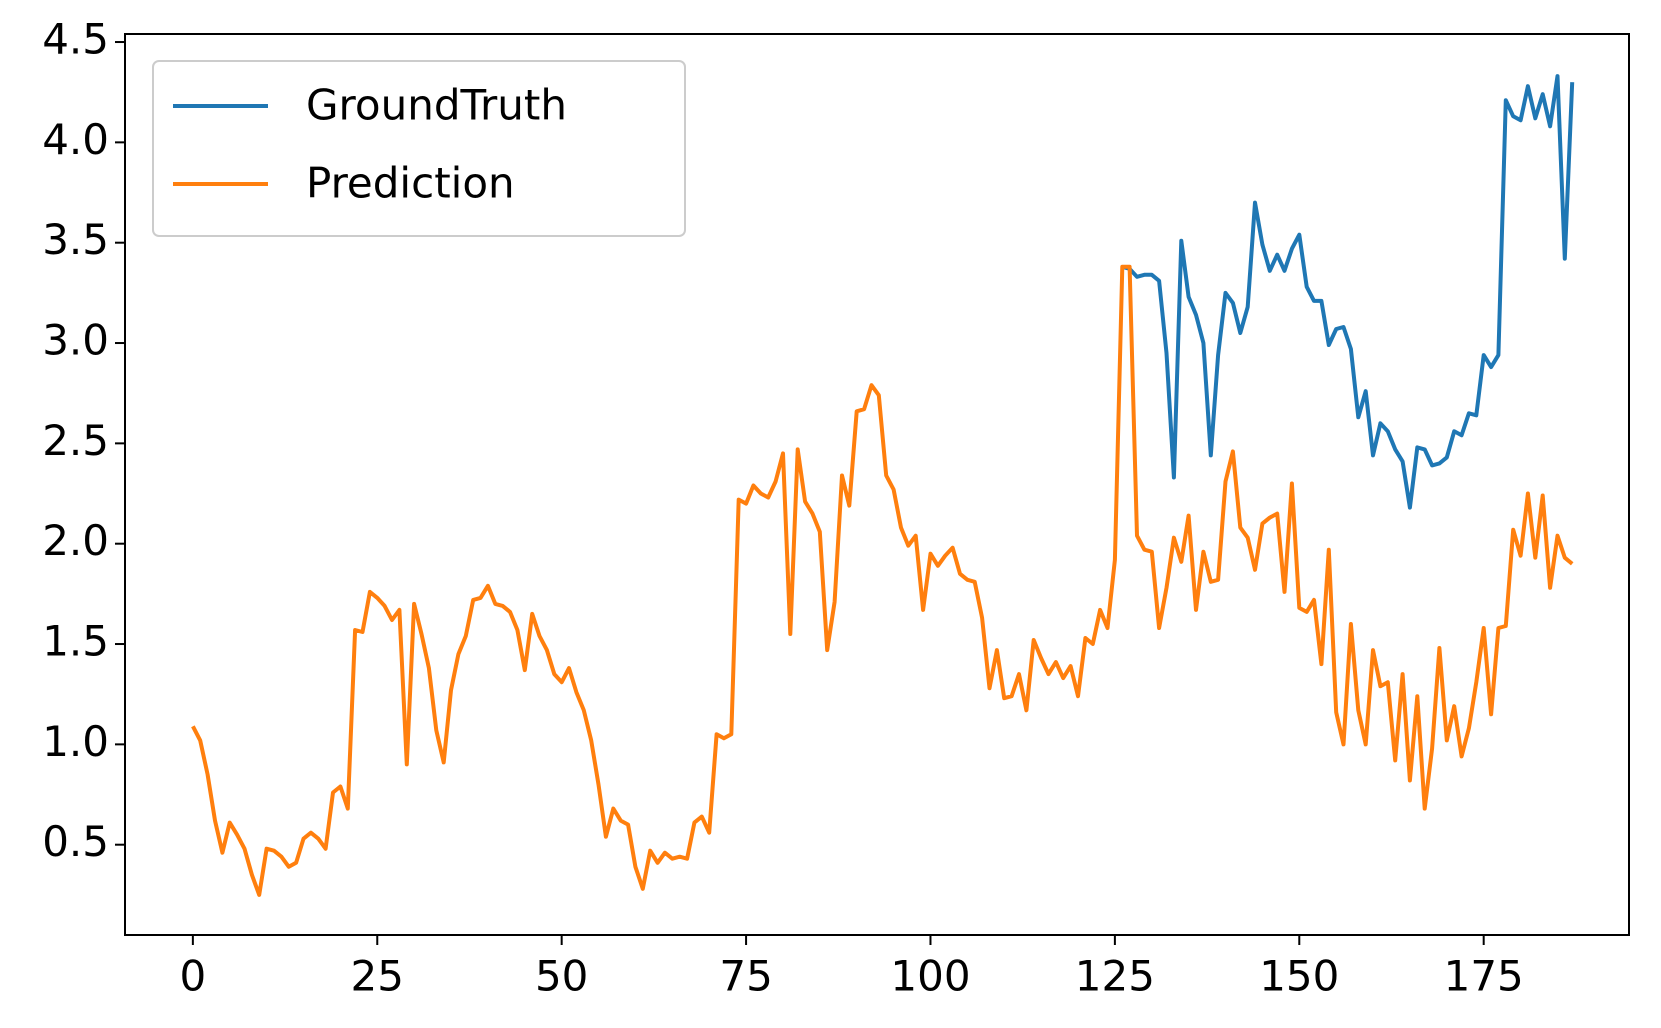 The height and width of the screenshot is (1028, 1661). What do you see at coordinates (930, 976) in the screenshot?
I see `x-tick-label: 100` at bounding box center [930, 976].